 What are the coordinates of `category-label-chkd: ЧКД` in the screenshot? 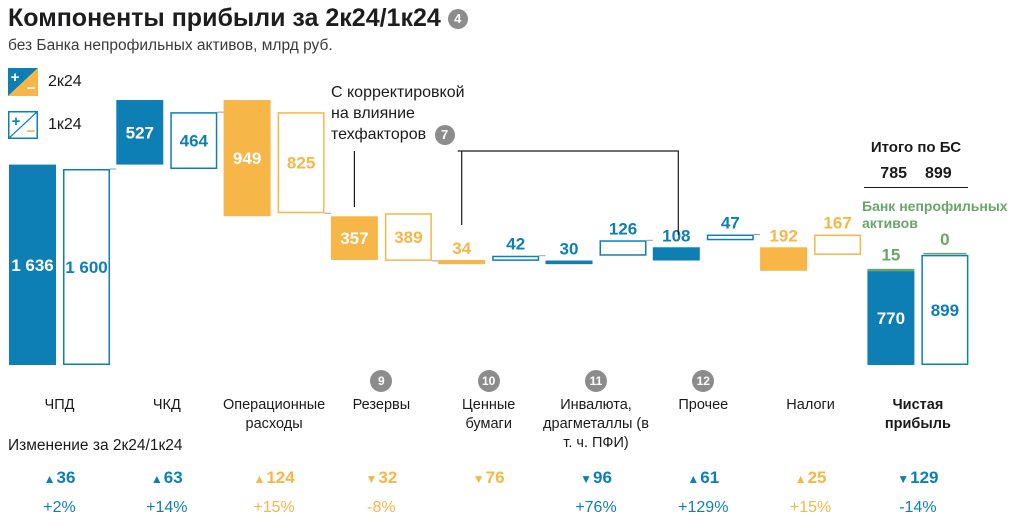 It's located at (166, 405).